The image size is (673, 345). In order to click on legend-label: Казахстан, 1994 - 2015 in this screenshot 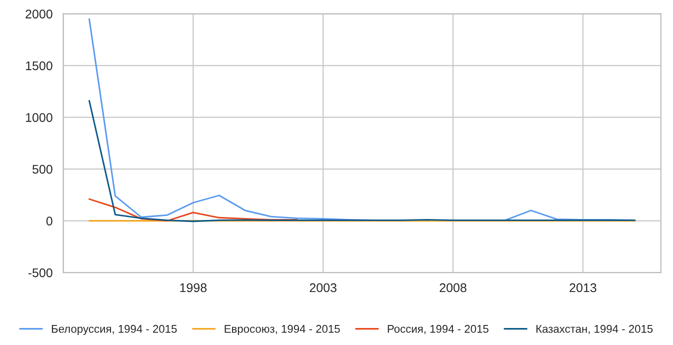, I will do `click(594, 329)`.